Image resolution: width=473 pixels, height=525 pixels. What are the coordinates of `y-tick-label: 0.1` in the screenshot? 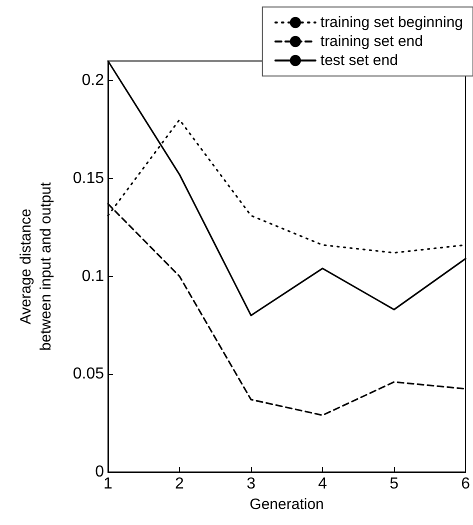 It's located at (93, 276).